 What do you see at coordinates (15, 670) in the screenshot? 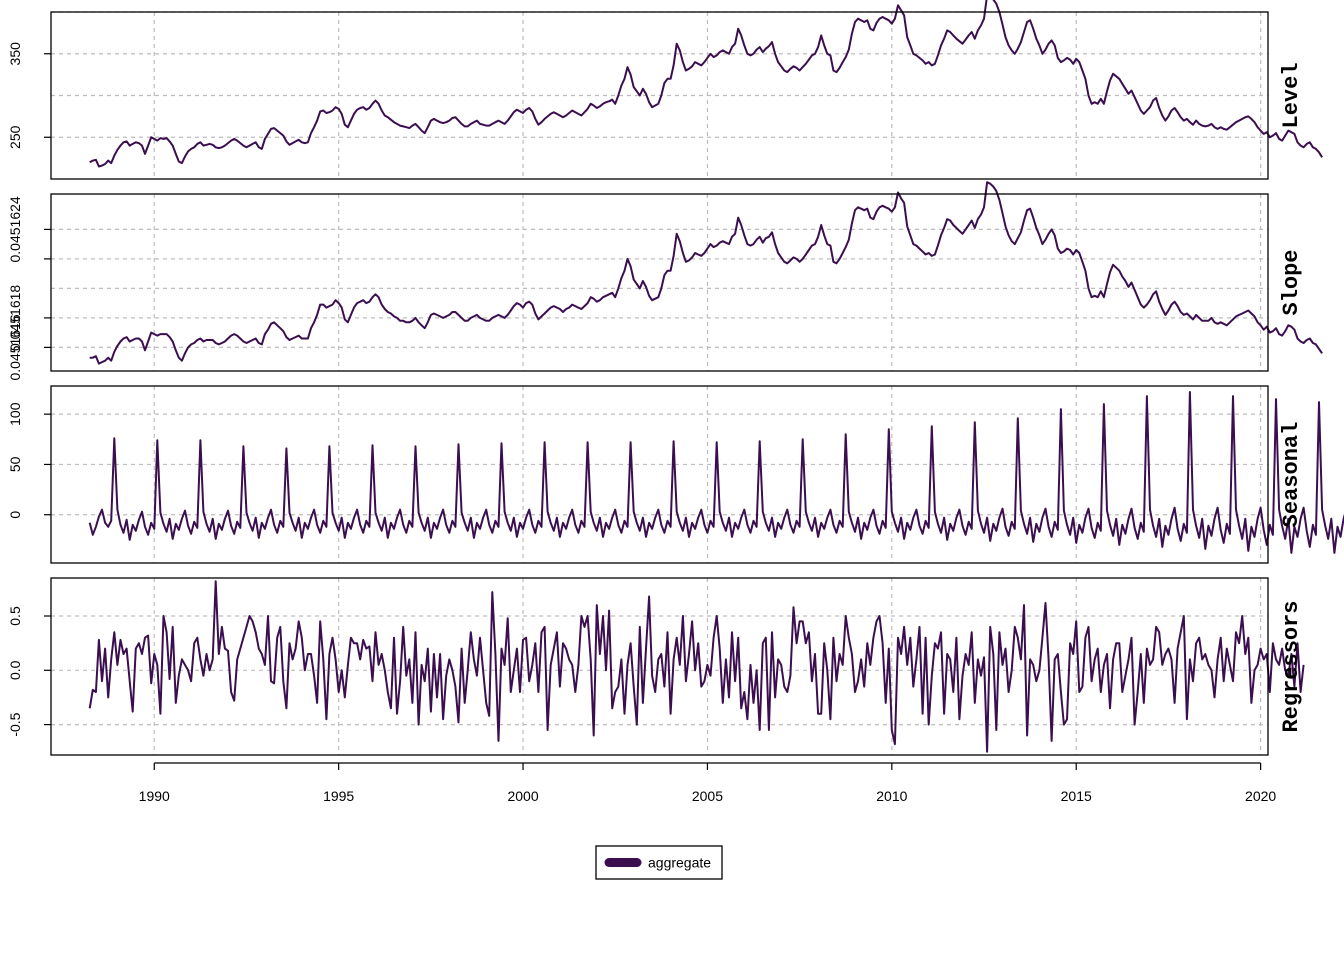
I see `ytick-label-regressors-1: 0.0` at bounding box center [15, 670].